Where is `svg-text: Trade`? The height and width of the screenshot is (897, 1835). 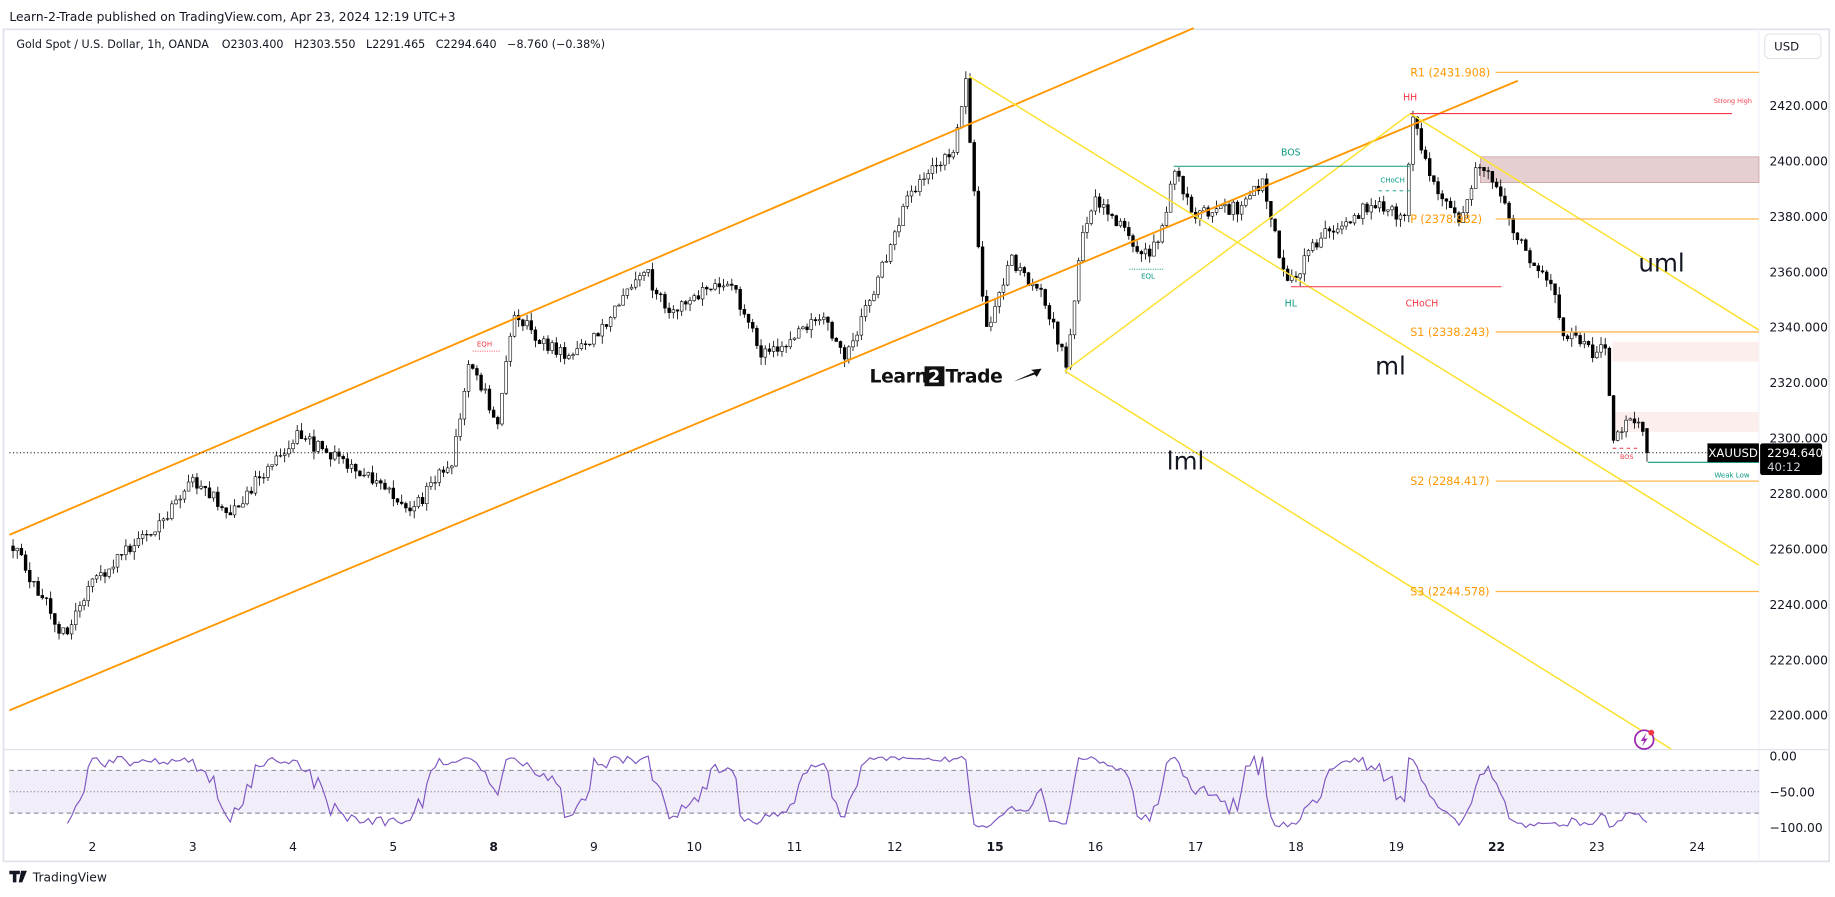
svg-text: Trade is located at coordinates (974, 377).